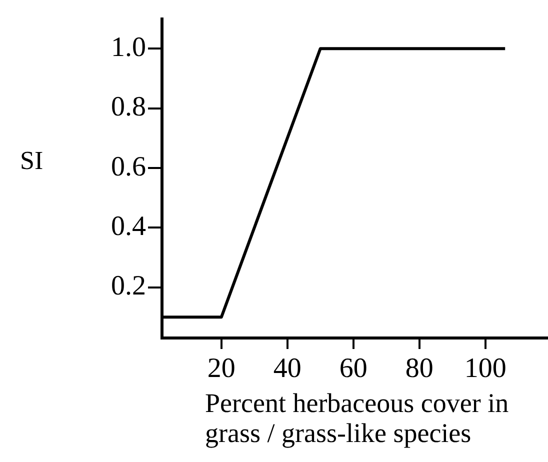 The image size is (548, 462). Describe the element at coordinates (128, 286) in the screenshot. I see `y-tick-label: 0.2` at that location.